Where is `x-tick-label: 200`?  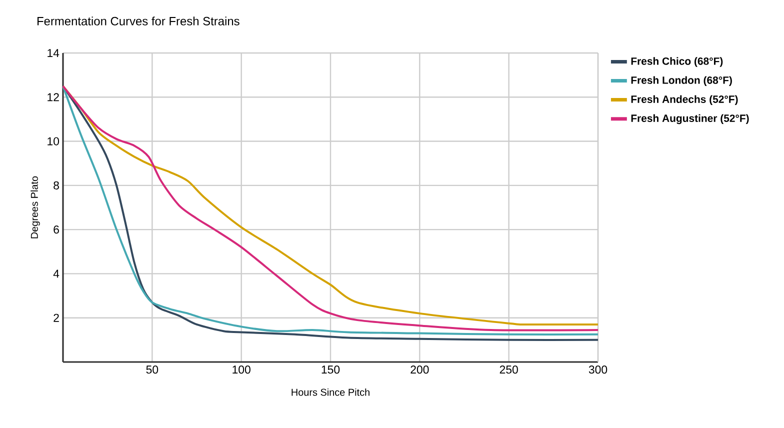 x-tick-label: 200 is located at coordinates (419, 370).